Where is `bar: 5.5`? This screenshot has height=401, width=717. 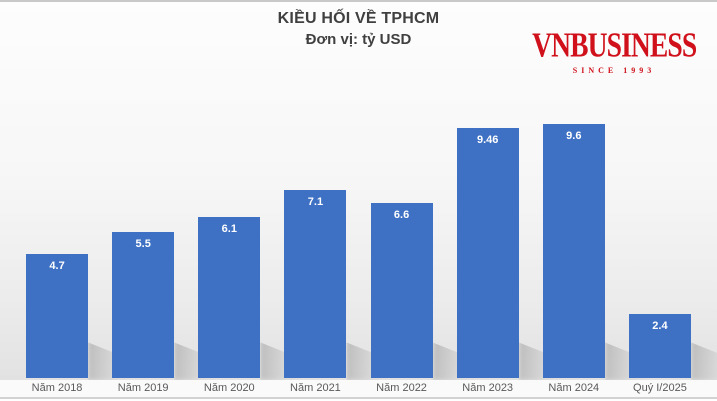 bar: 5.5 is located at coordinates (169, 306).